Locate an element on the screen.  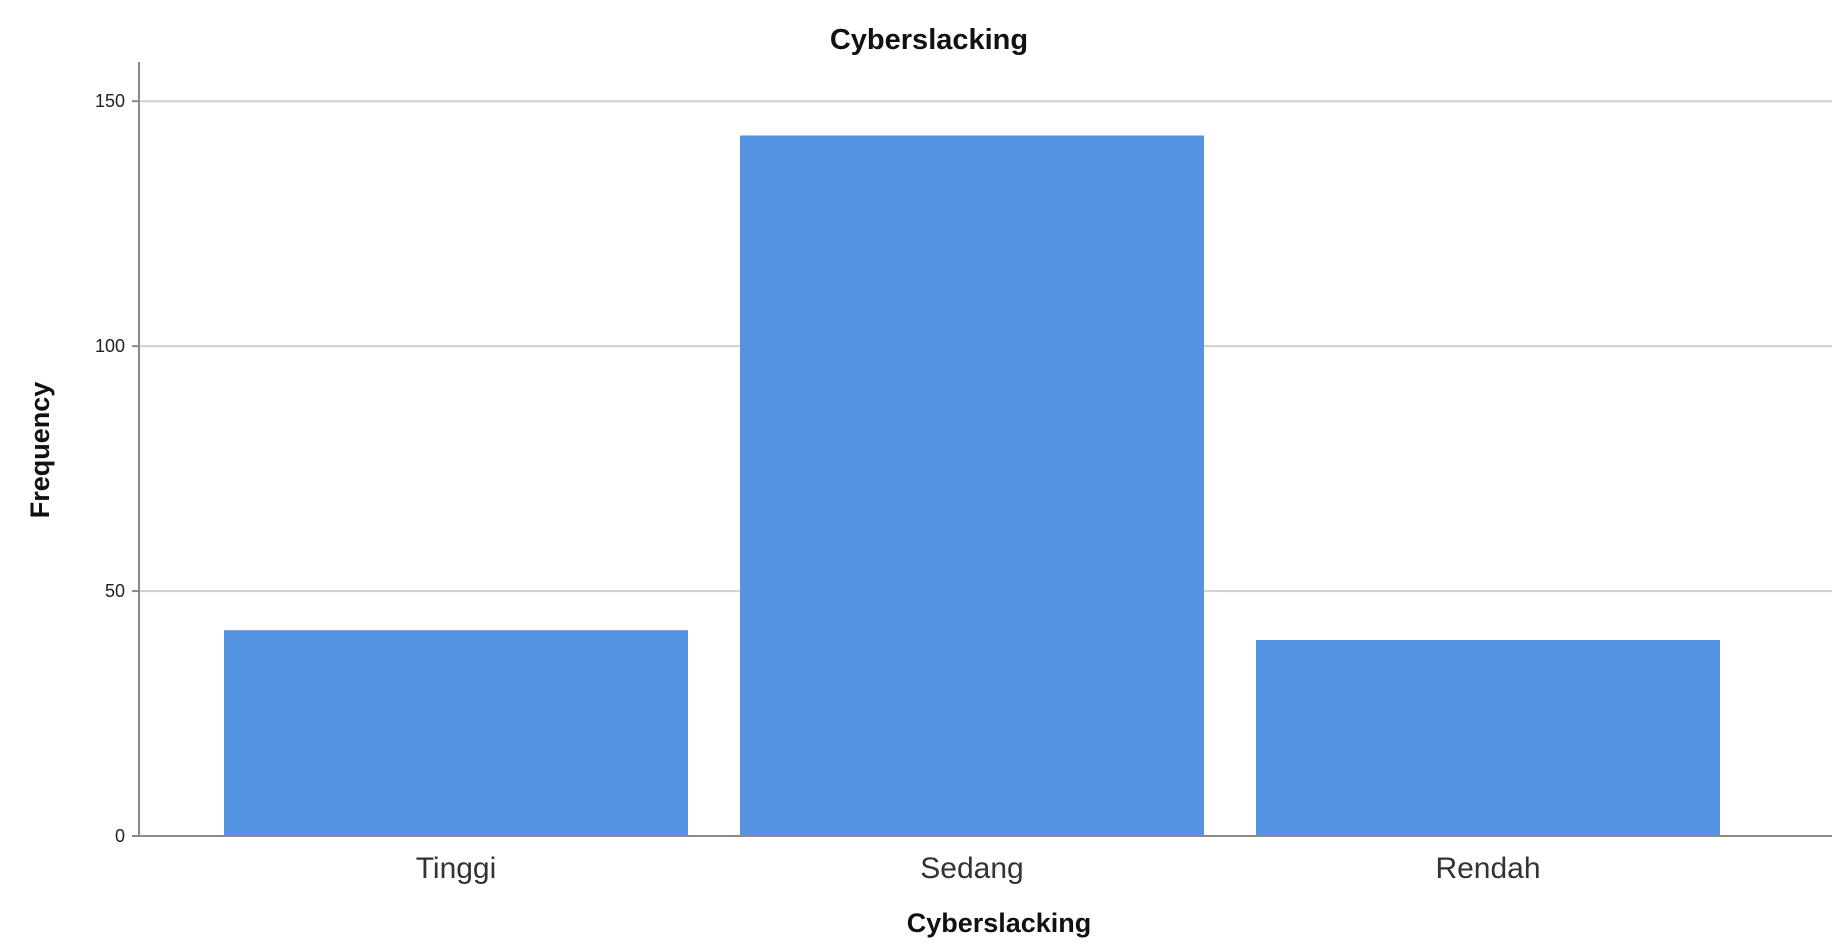
x-tick-labels: Tinggi Sedang Rendah is located at coordinates (978, 868).